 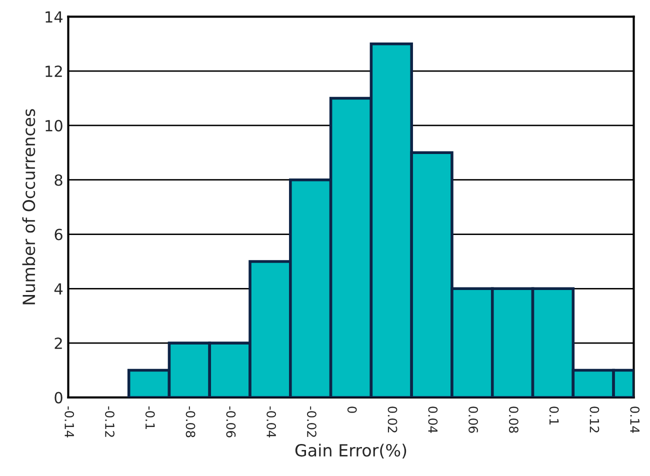 What do you see at coordinates (271, 422) in the screenshot?
I see `x-tick-label: -0.04` at bounding box center [271, 422].